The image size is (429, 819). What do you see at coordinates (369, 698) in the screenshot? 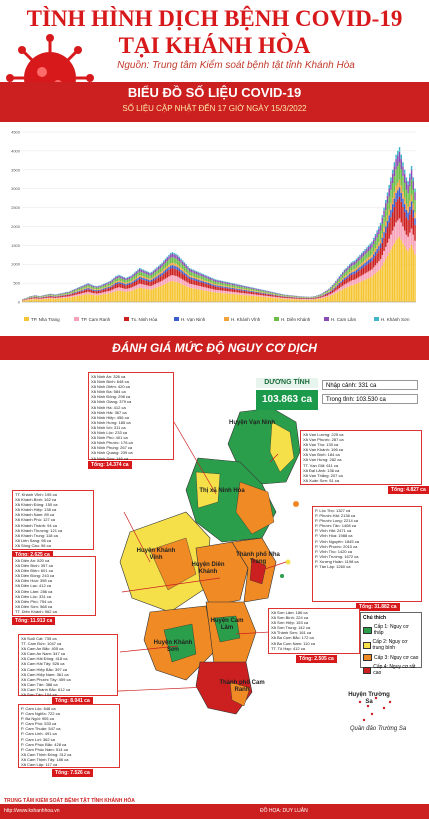
I see `label-truong-sa: Huyện Trường Sa` at bounding box center [369, 698].